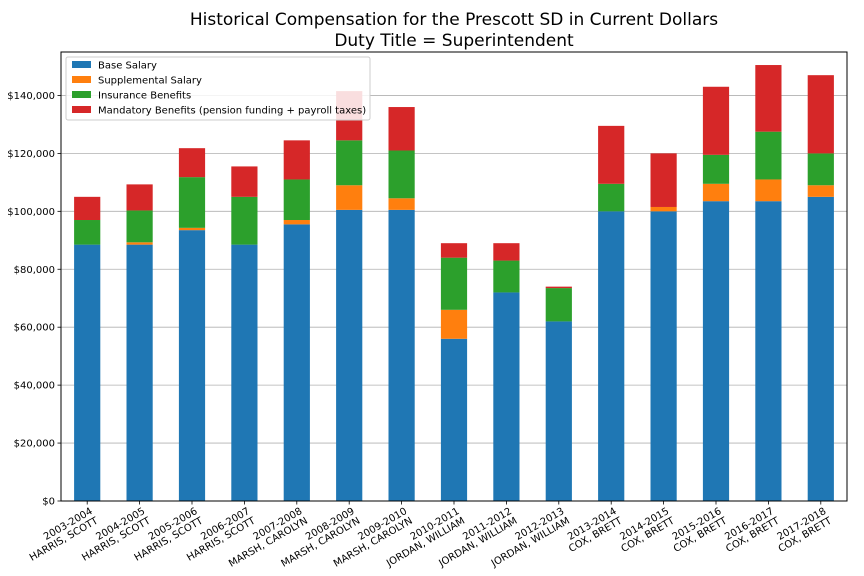 This screenshot has width=864, height=576. I want to click on y-tick-label: $0, so click(48, 502).